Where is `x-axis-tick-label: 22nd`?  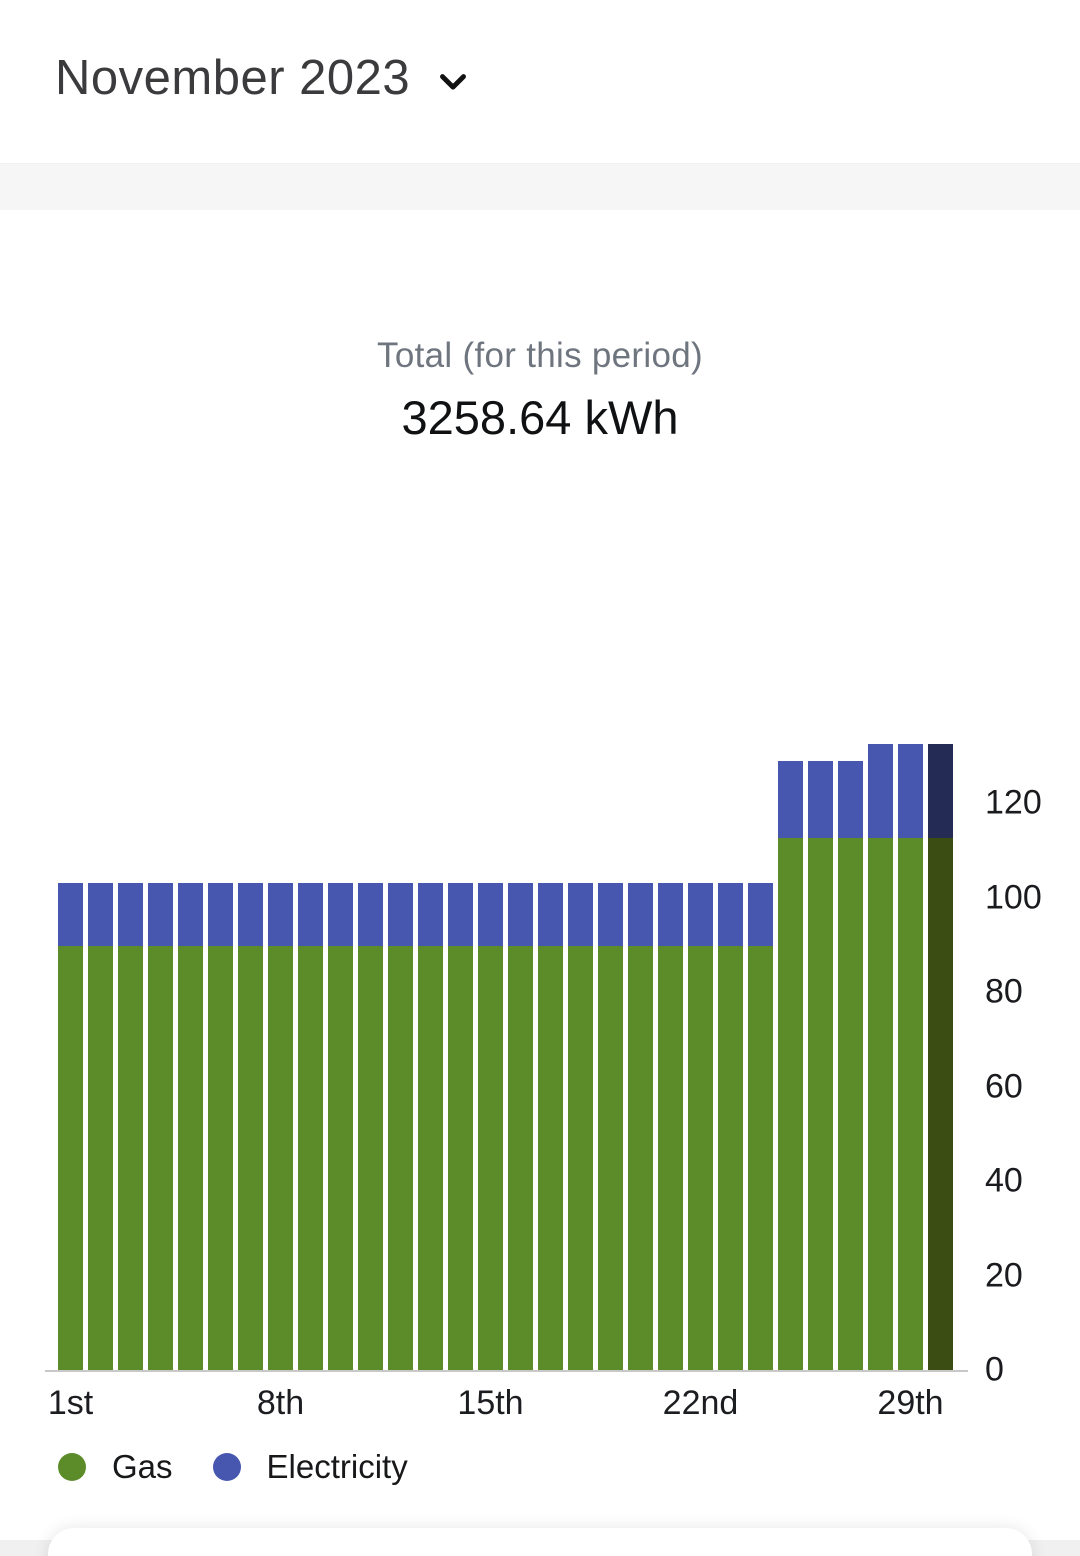 x-axis-tick-label: 22nd is located at coordinates (700, 1403).